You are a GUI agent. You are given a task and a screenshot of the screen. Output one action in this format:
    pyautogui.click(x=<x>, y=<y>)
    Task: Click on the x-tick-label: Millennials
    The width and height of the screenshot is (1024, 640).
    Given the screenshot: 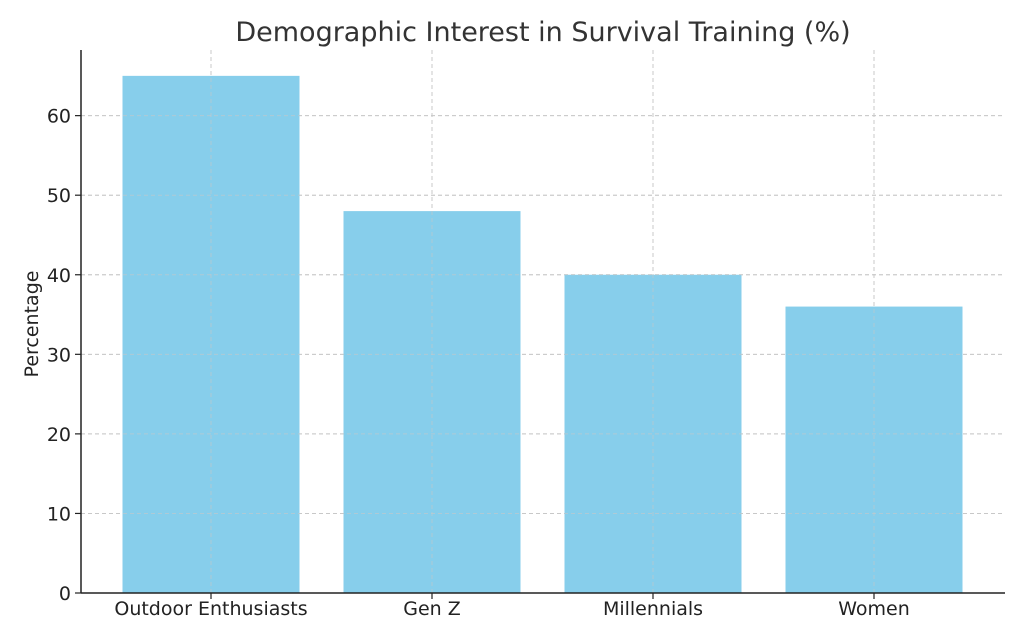 What is the action you would take?
    pyautogui.click(x=653, y=609)
    